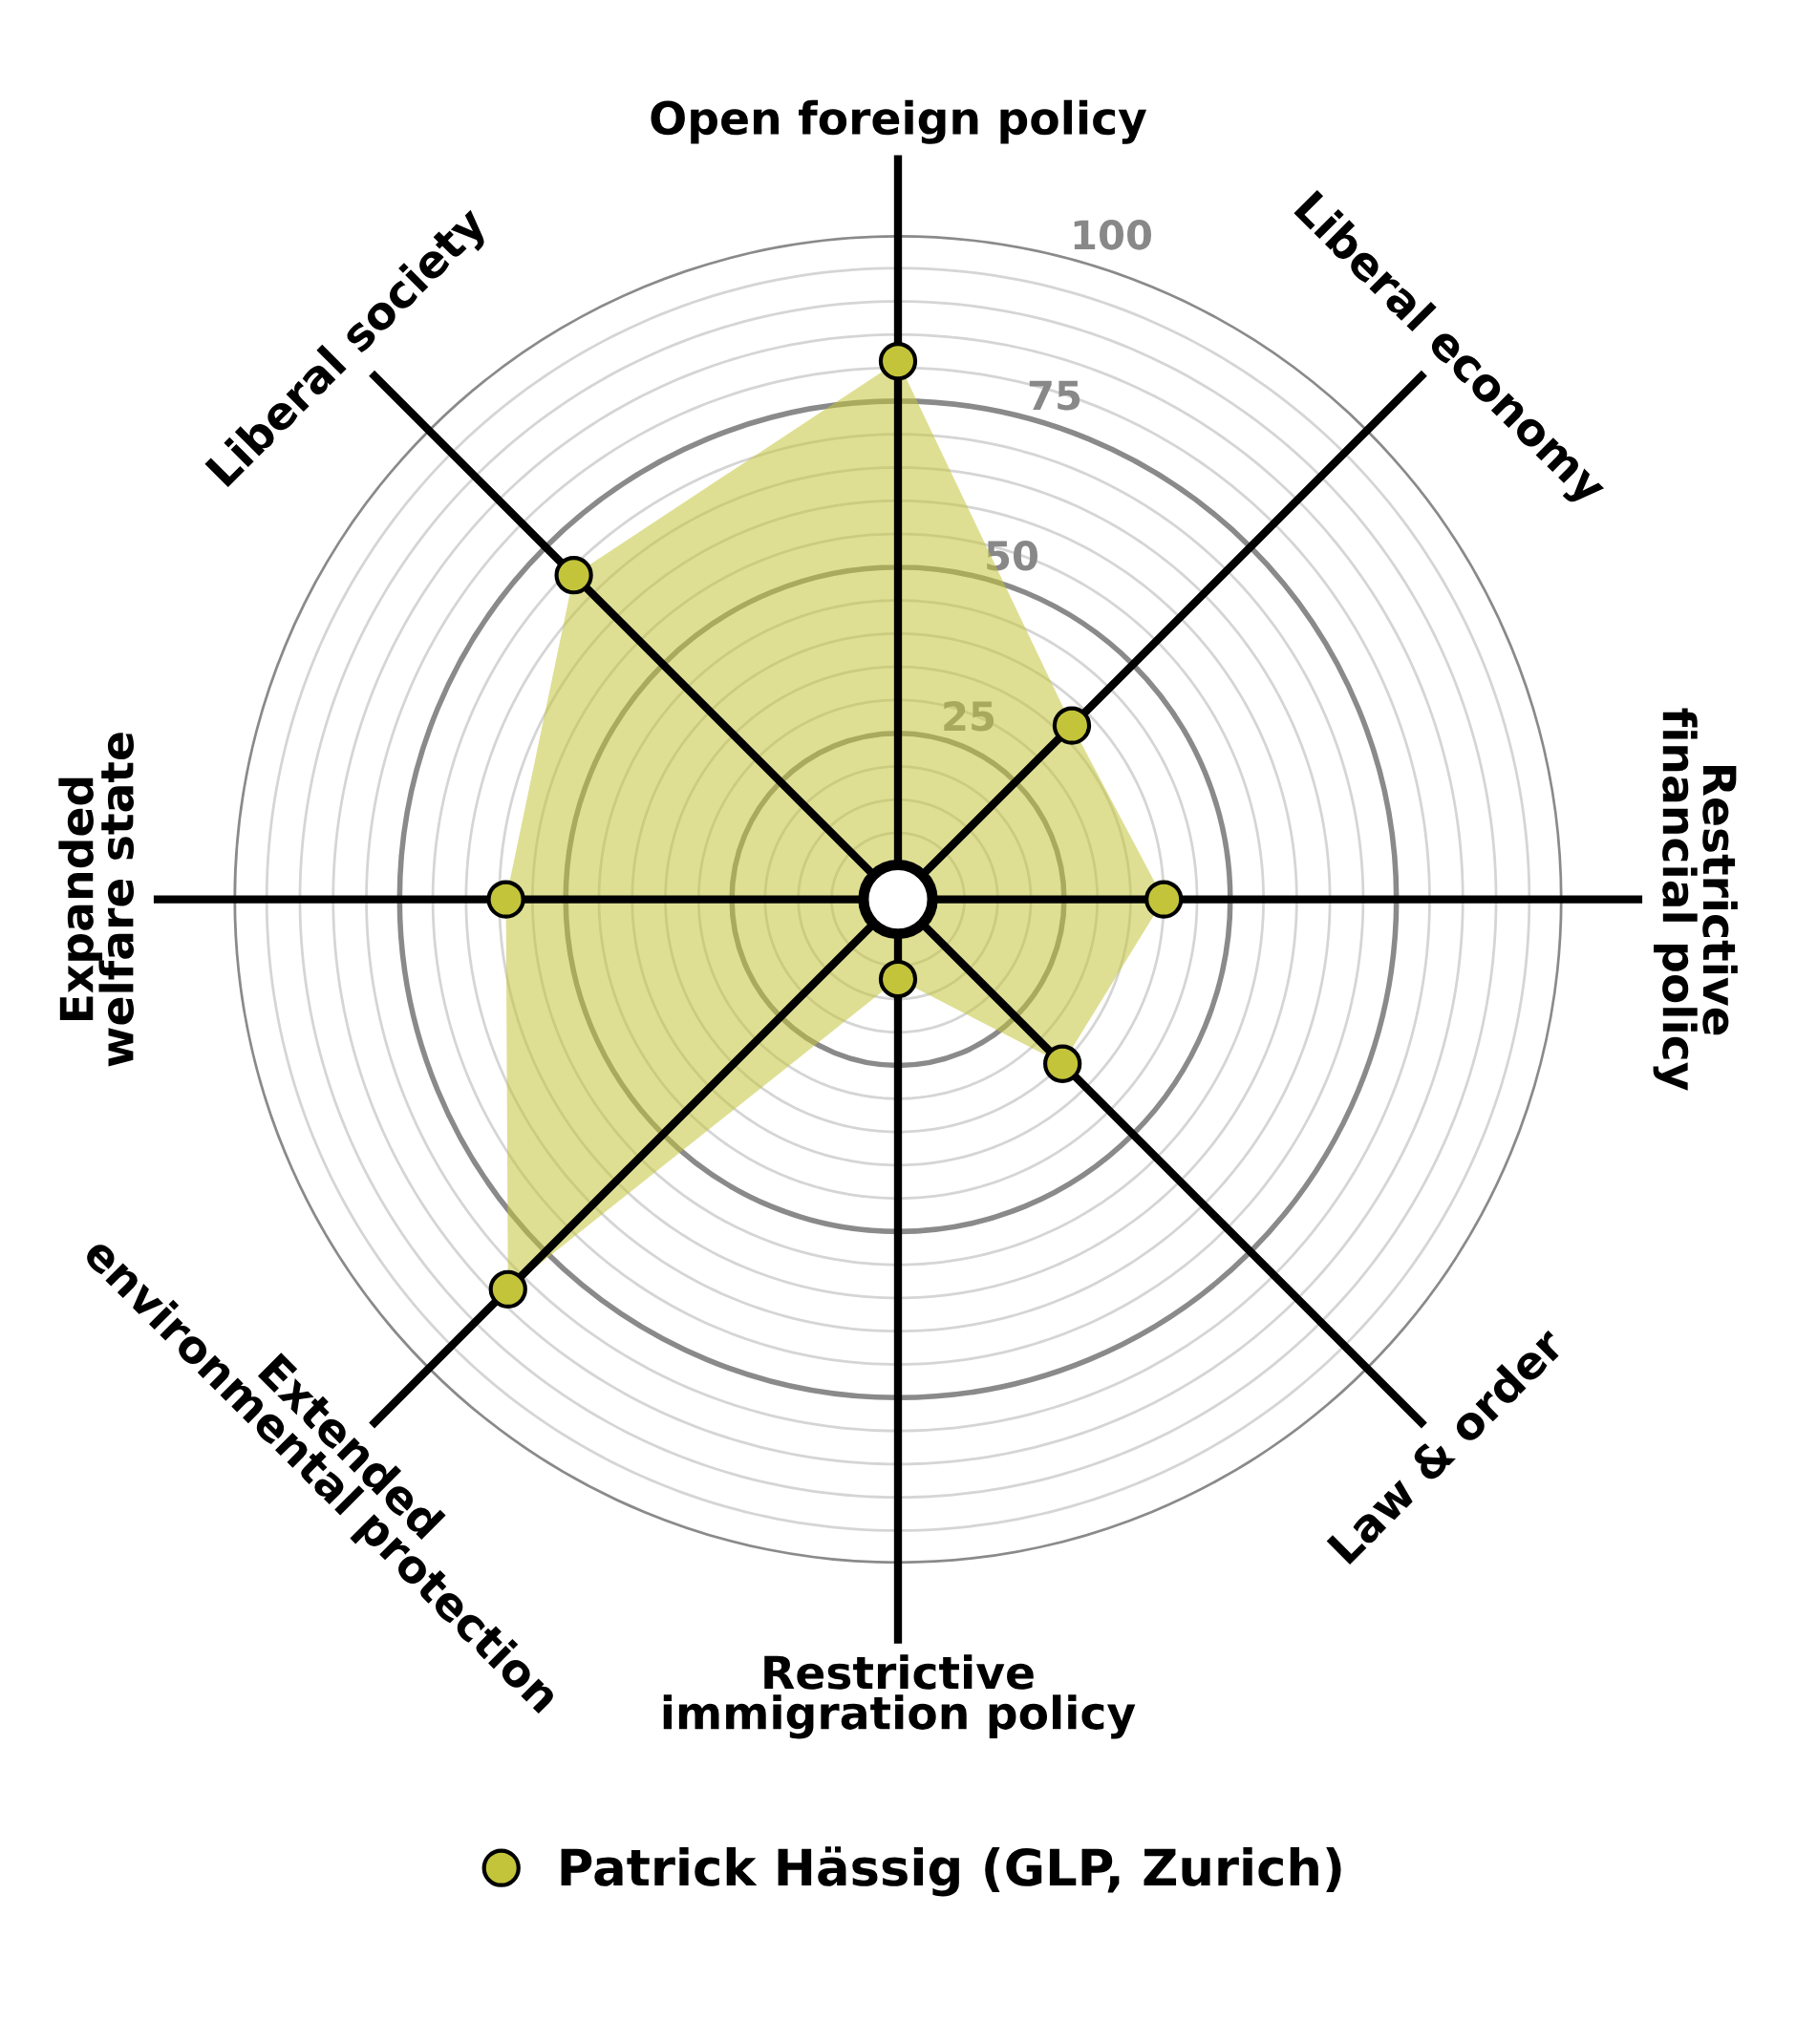  What do you see at coordinates (1113, 235) in the screenshot?
I see `y-tick-label: 100` at bounding box center [1113, 235].